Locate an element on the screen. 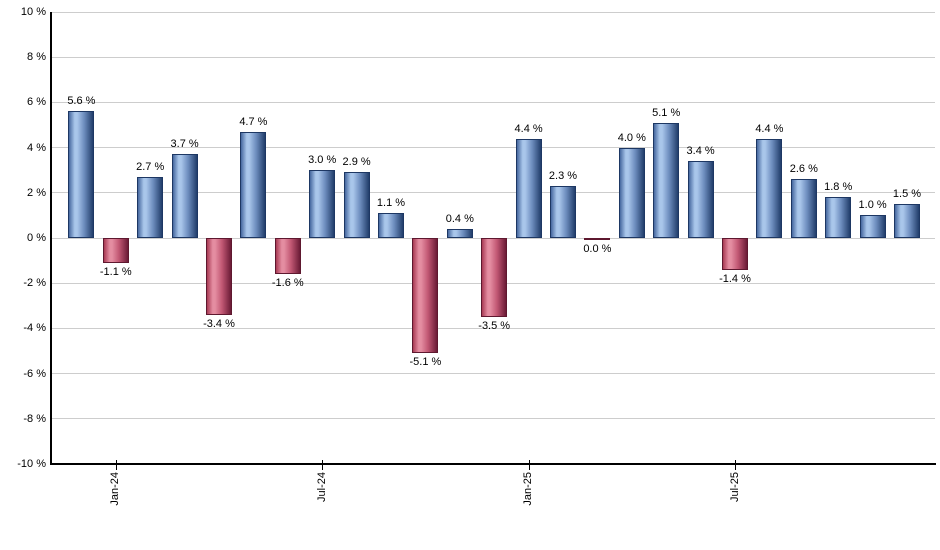 The width and height of the screenshot is (940, 550). x-axis-tick-label: Jul-25 is located at coordinates (734, 487).